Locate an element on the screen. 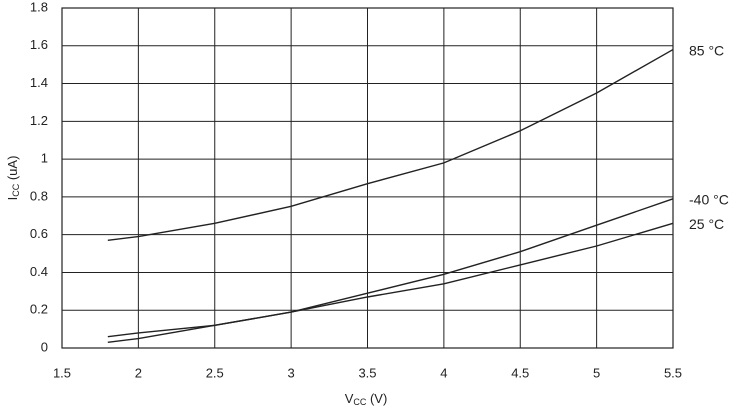 The width and height of the screenshot is (742, 410). x-tick-label: 1.5 is located at coordinates (62, 372).